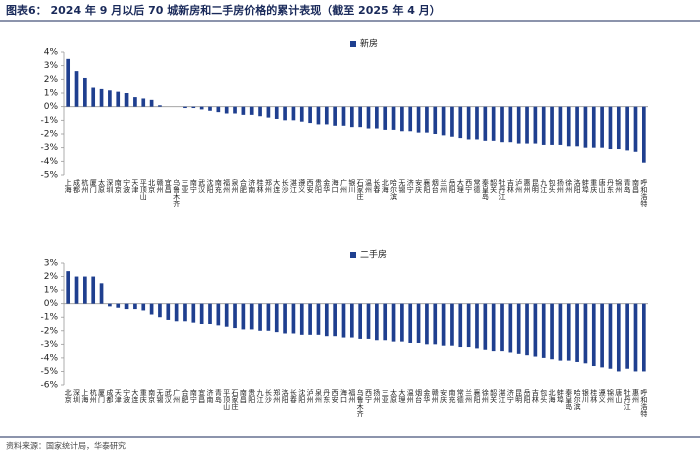 The width and height of the screenshot is (700, 455). Describe the element at coordinates (577, 399) in the screenshot. I see `x-tick-label: 哈尔滨` at that location.